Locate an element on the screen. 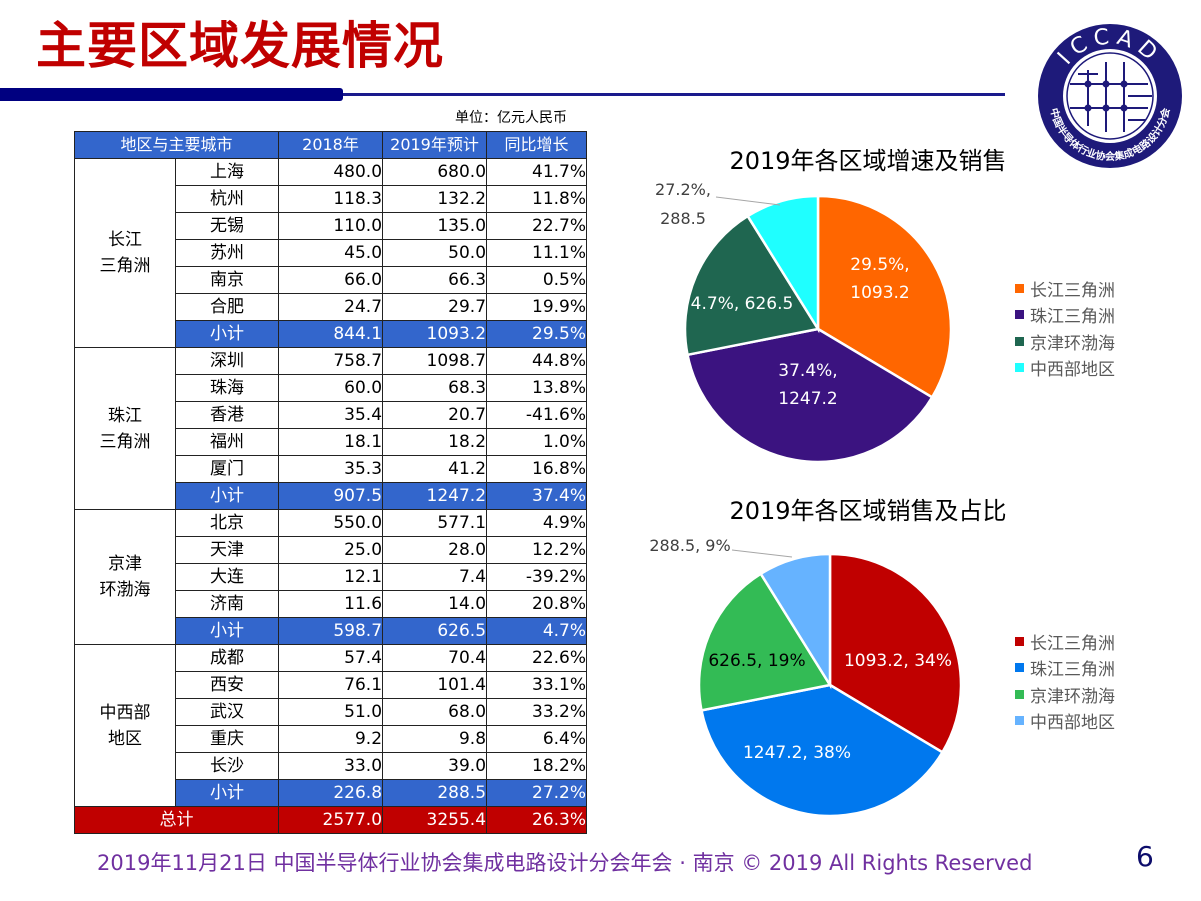 This screenshot has width=1201, height=901. value-2019-cell: 7.4 is located at coordinates (435, 577).